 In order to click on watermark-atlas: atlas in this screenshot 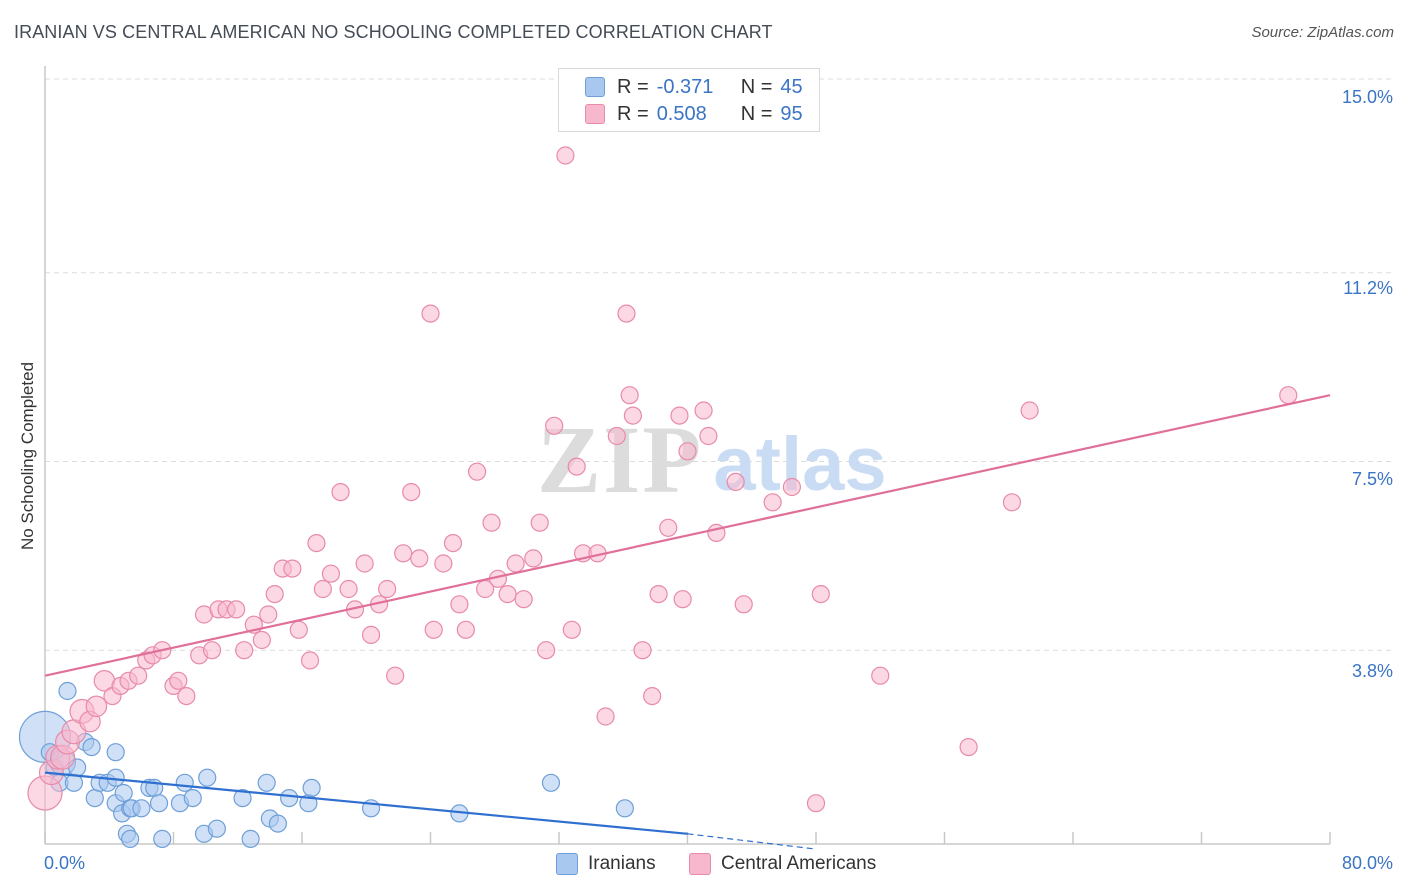, I will do `click(799, 464)`.